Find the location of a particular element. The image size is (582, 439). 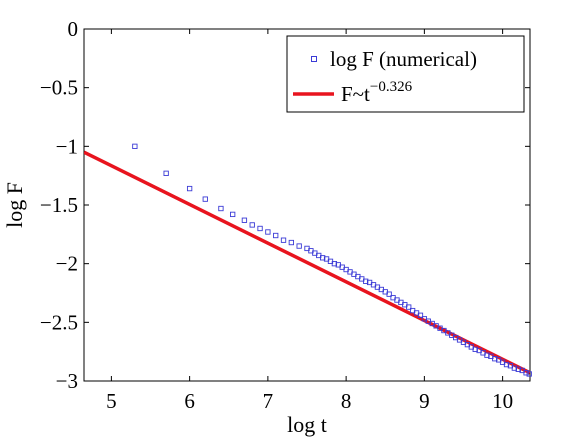

y-tick-label: 0 is located at coordinates (73, 29).